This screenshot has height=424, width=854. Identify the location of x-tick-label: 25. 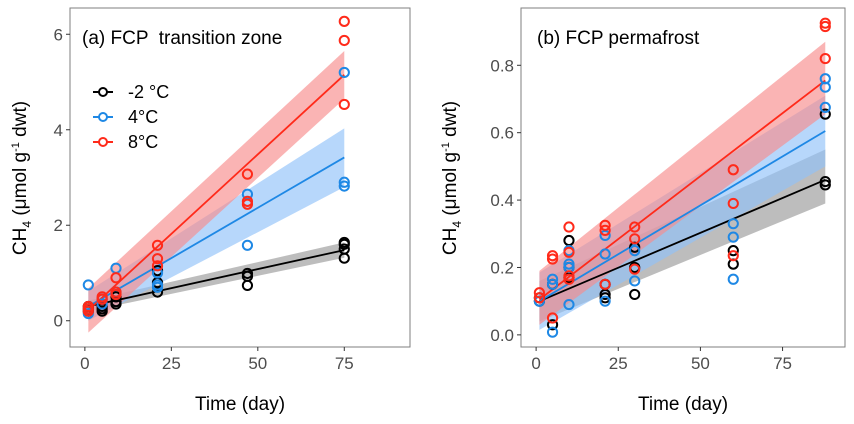
(618, 363).